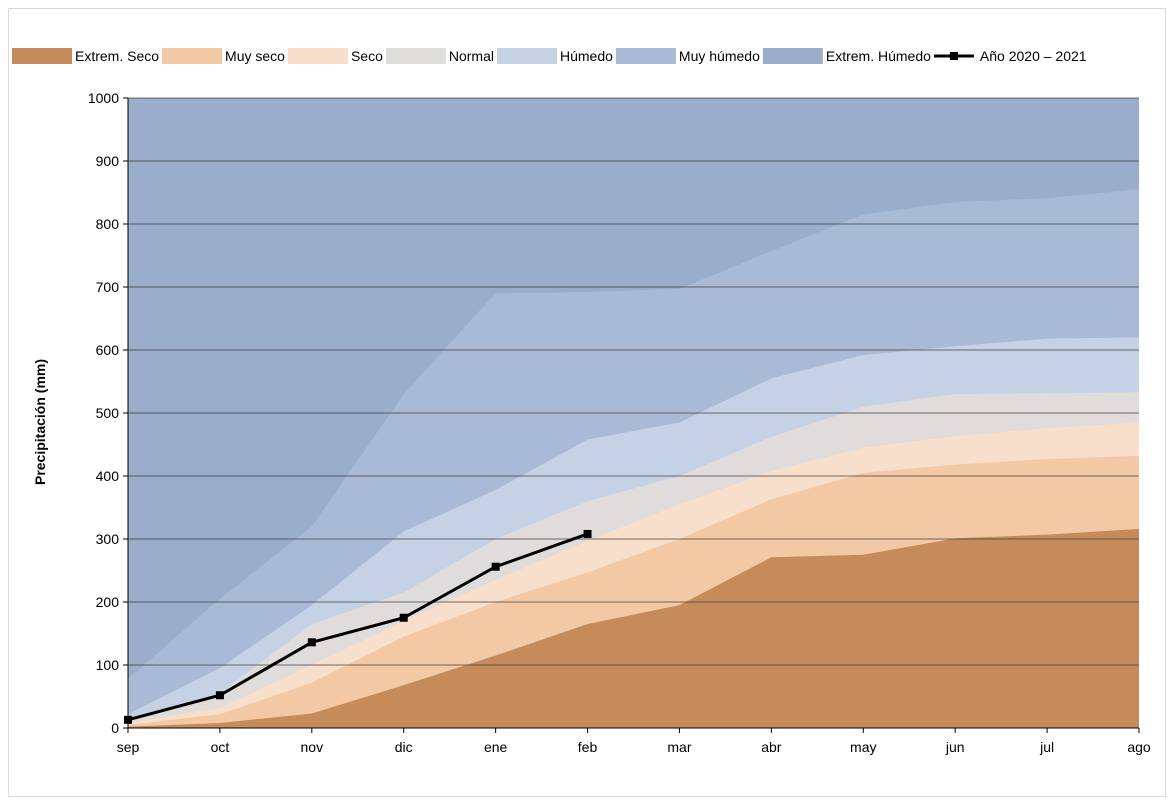  Describe the element at coordinates (878, 56) in the screenshot. I see `legend-label-extrem-humedo: Extrem. Húmedo` at that location.